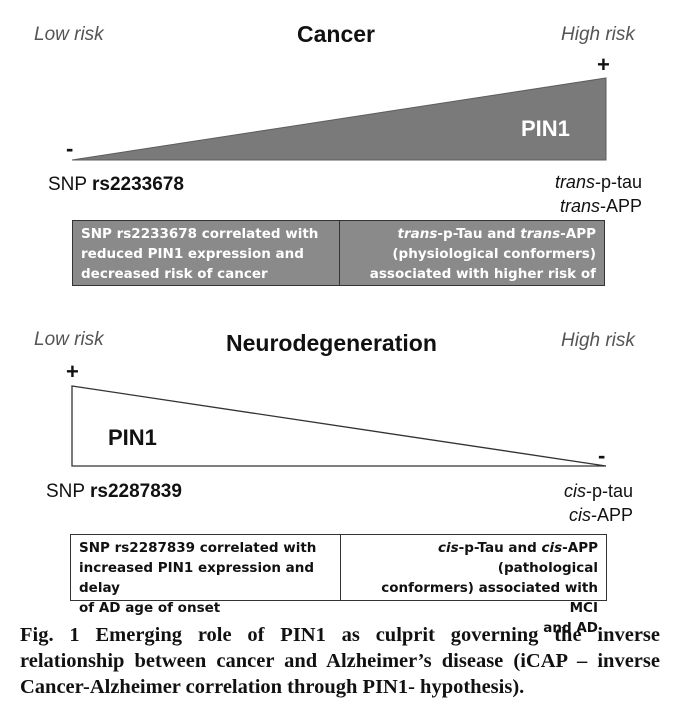 The width and height of the screenshot is (679, 705). Describe the element at coordinates (489, 598) in the screenshot. I see `neuro-info-right-line: conformers) associated with MCI` at that location.